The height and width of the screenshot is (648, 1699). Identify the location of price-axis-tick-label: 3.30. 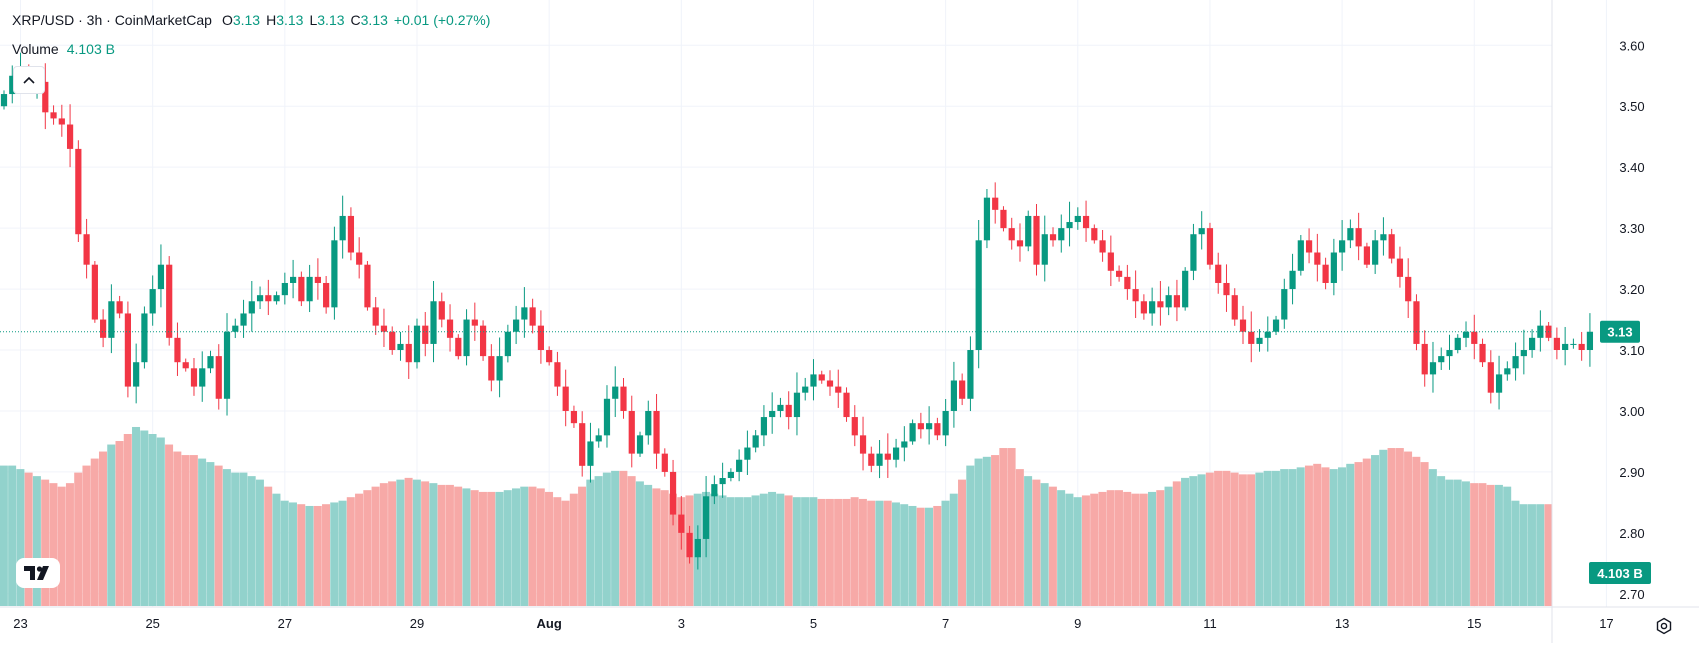
(1631, 228).